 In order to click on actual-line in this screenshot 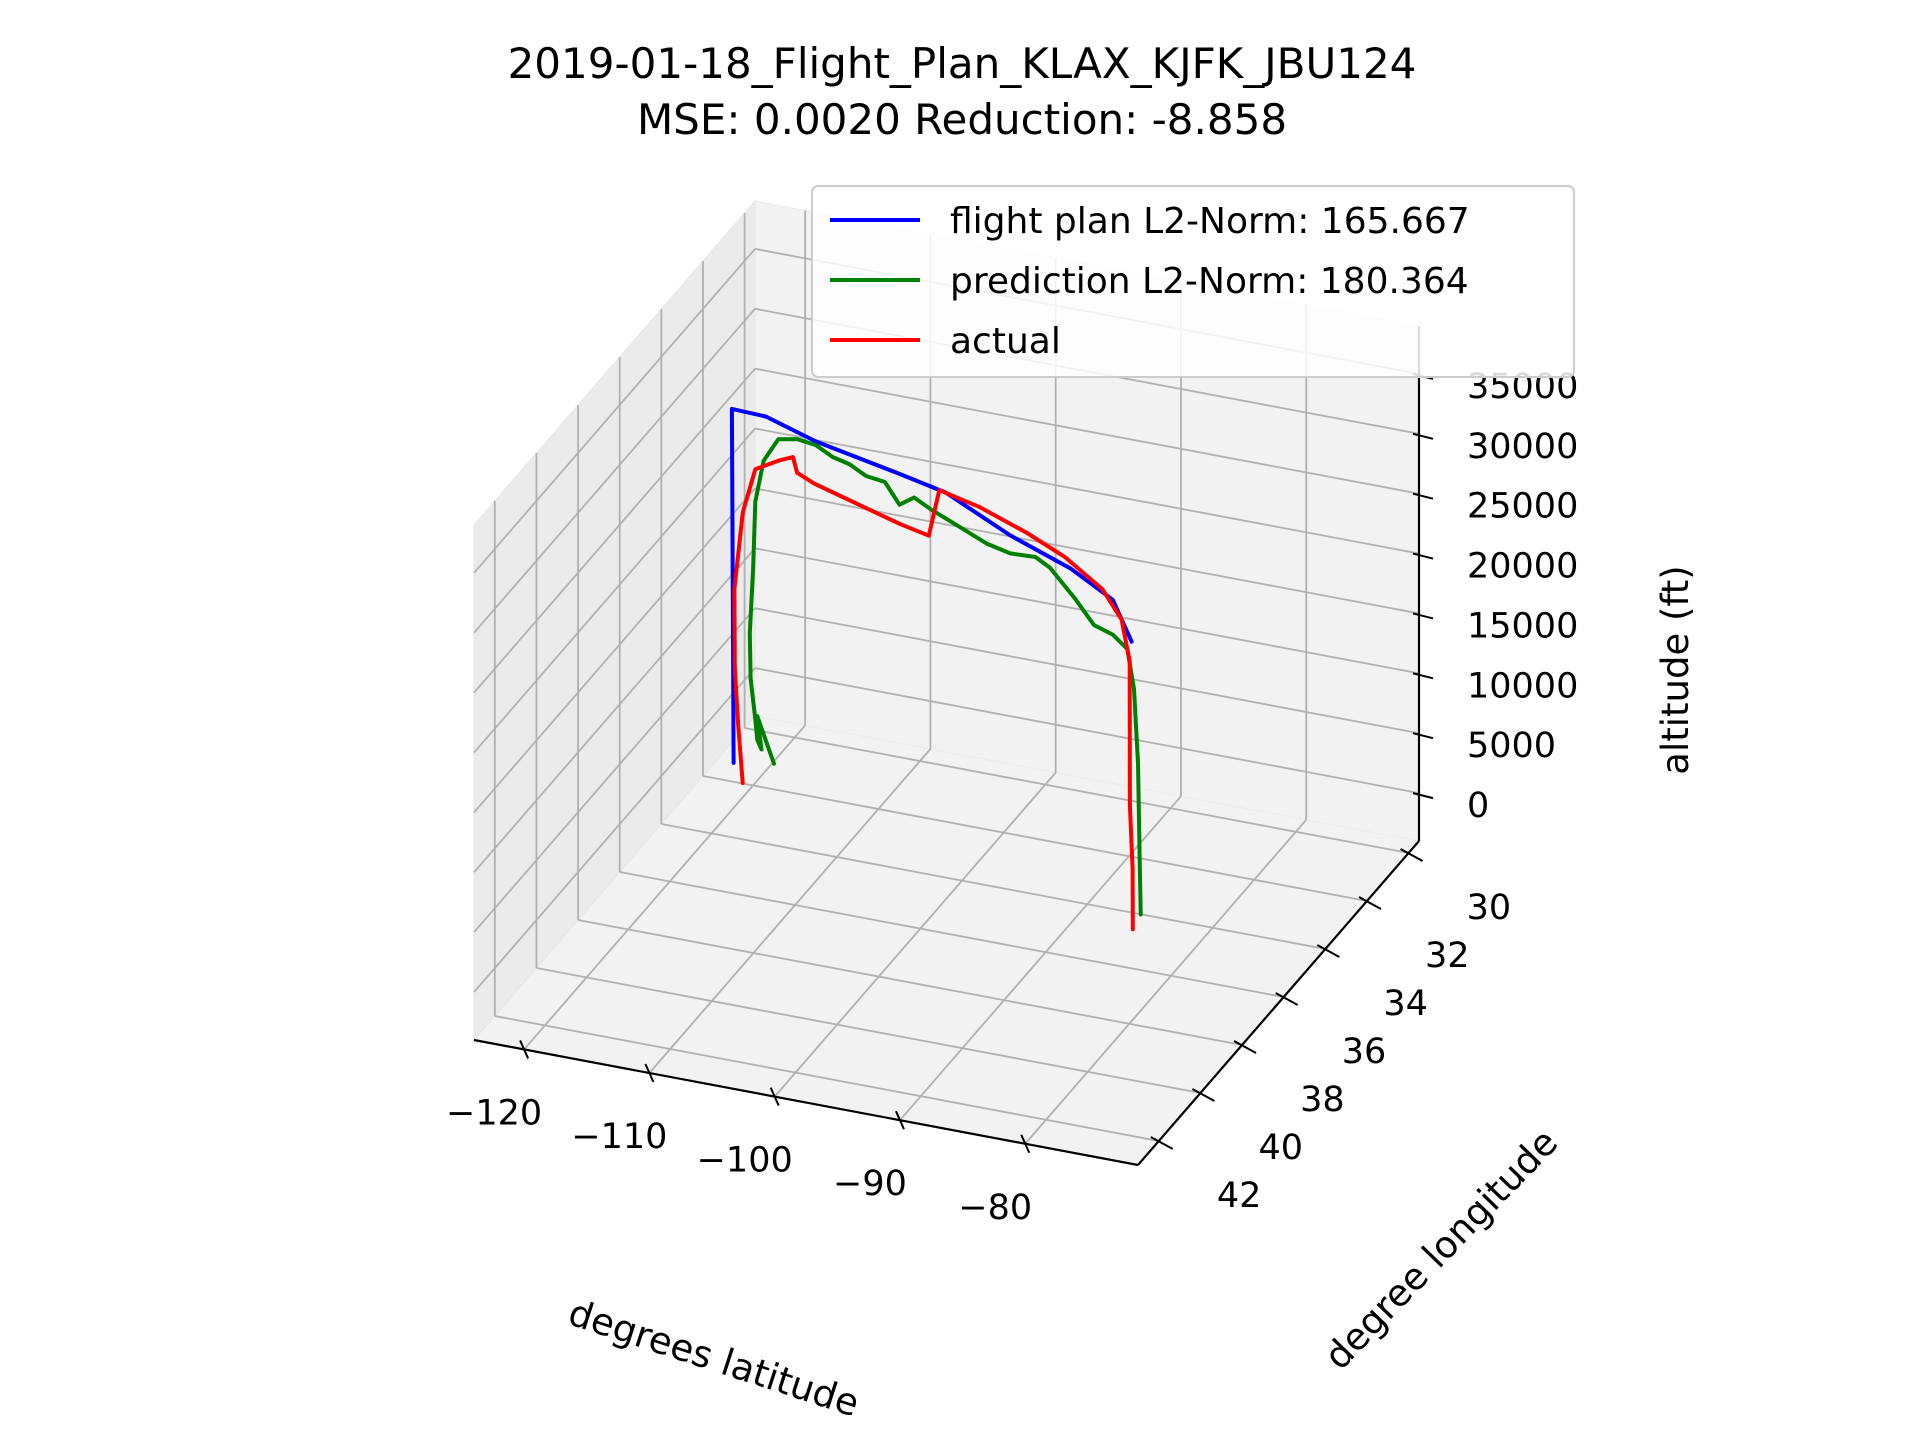, I will do `click(933, 693)`.